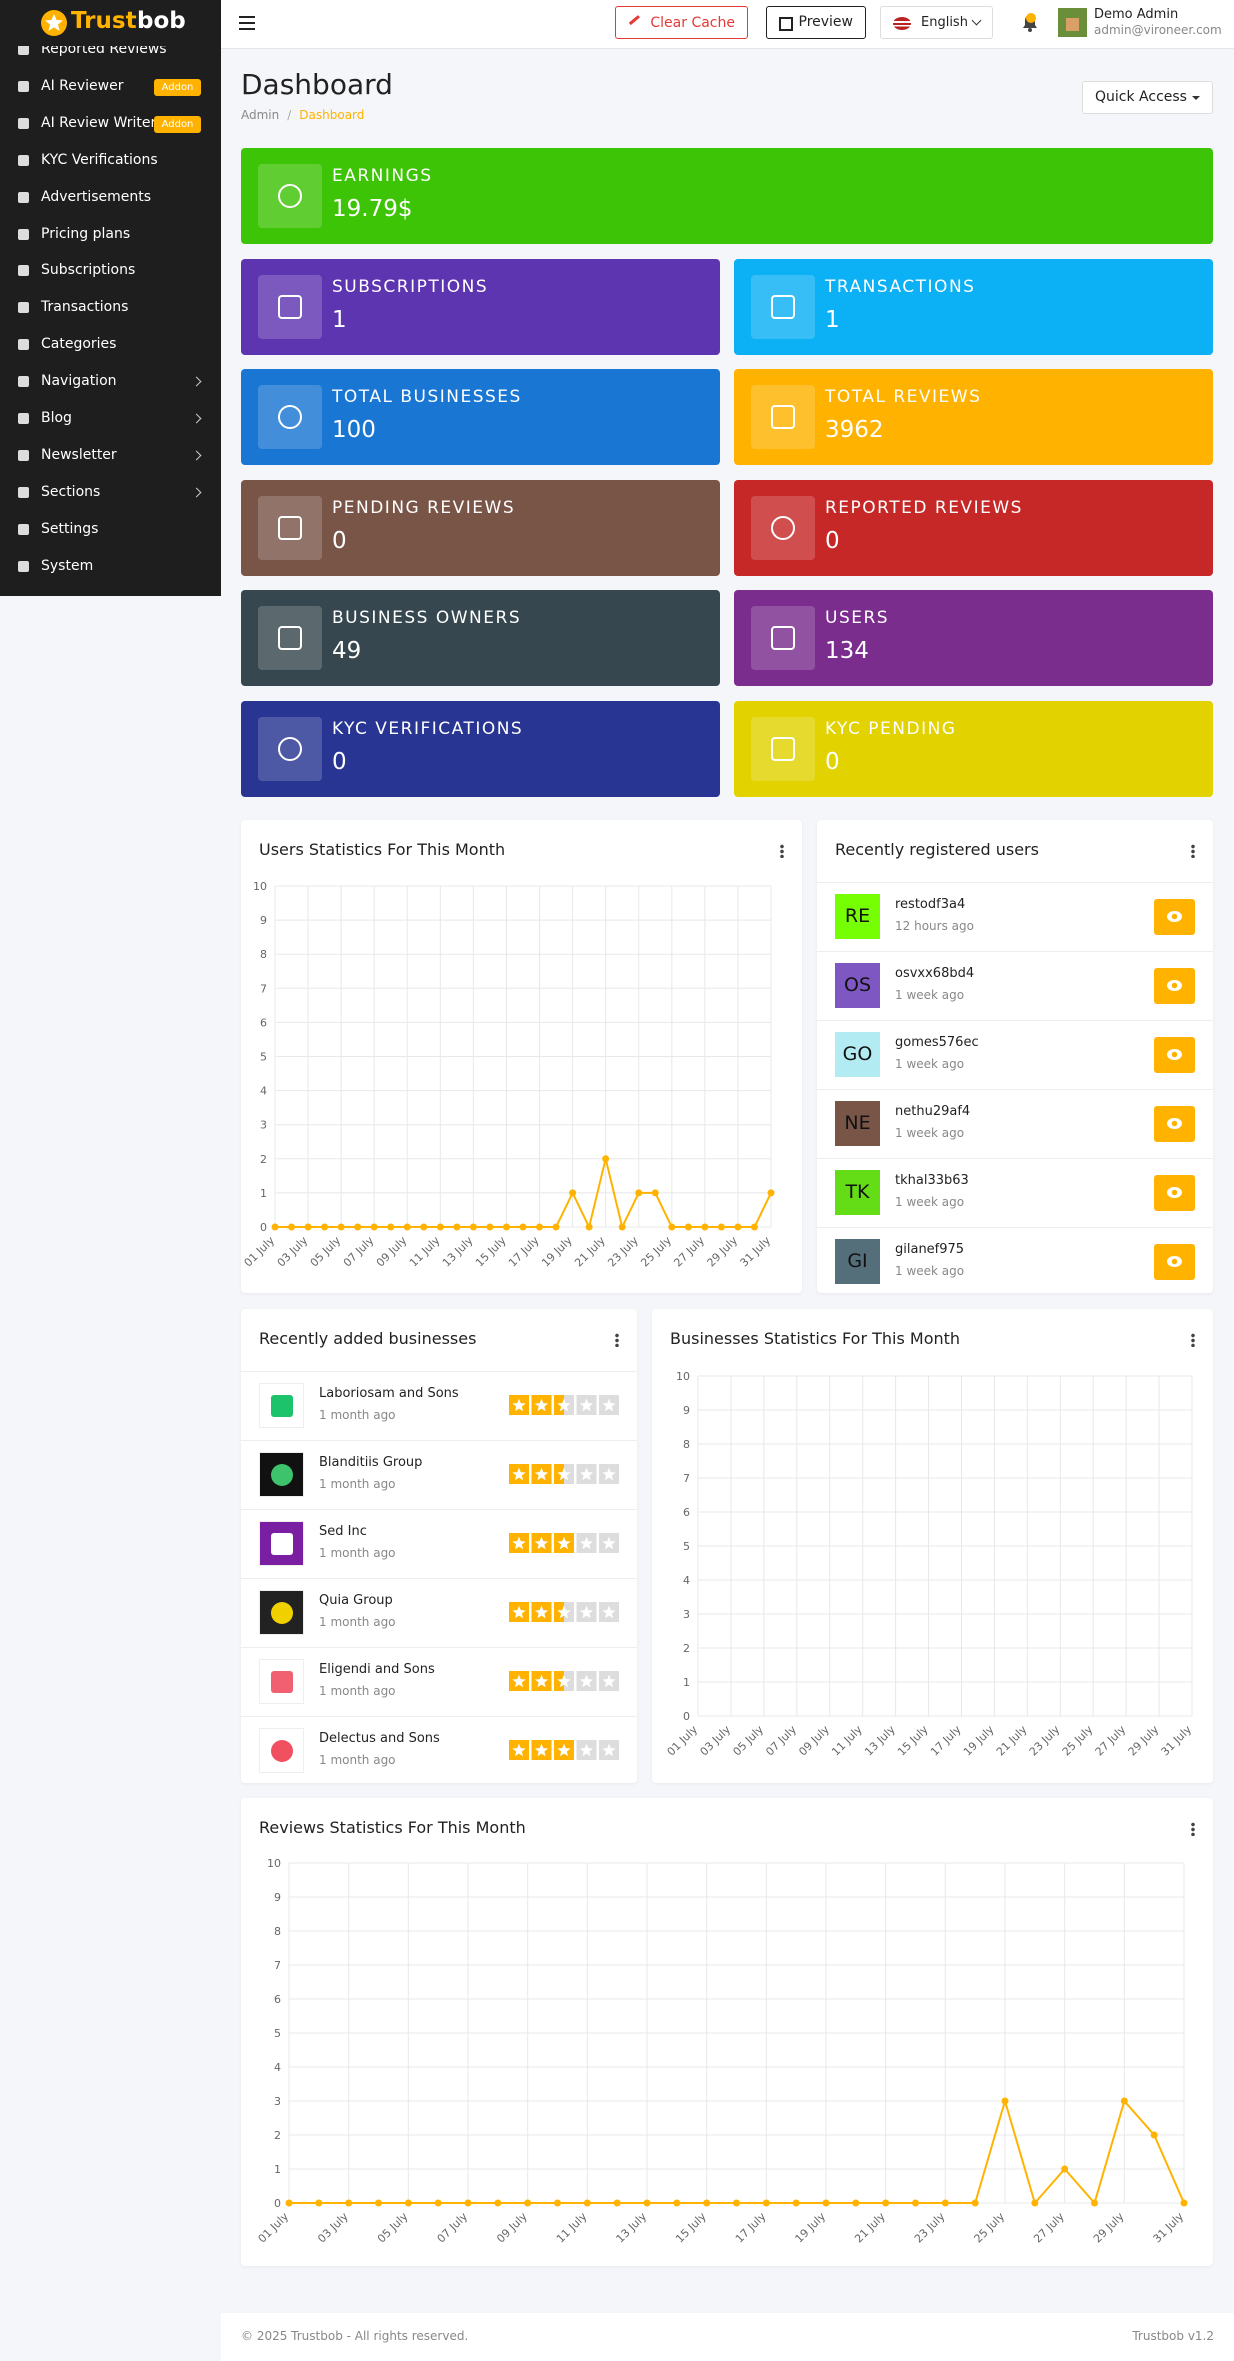 The height and width of the screenshot is (2361, 1234). What do you see at coordinates (816, 22) in the screenshot?
I see `preview-button: Preview` at bounding box center [816, 22].